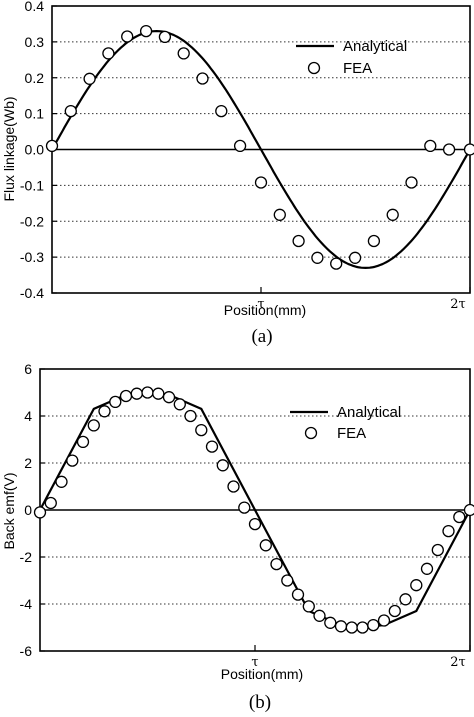 The height and width of the screenshot is (717, 474). What do you see at coordinates (361, 657) in the screenshot?
I see `x-ticks-b: τ 2τ` at bounding box center [361, 657].